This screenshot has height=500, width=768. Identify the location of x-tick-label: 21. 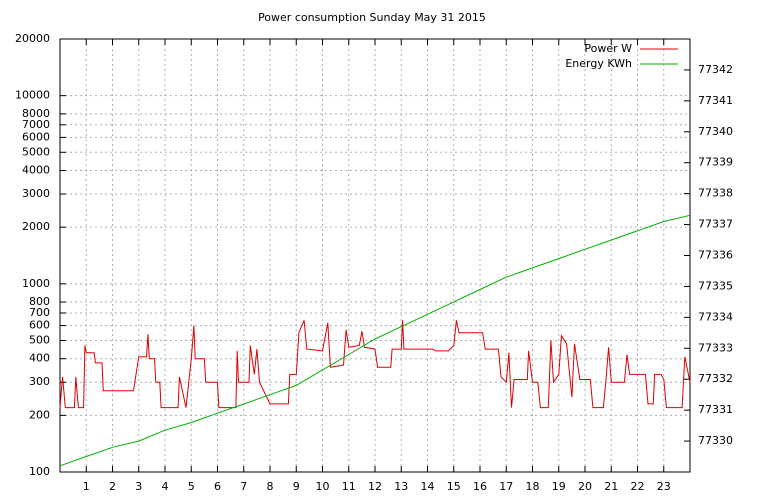
(611, 486).